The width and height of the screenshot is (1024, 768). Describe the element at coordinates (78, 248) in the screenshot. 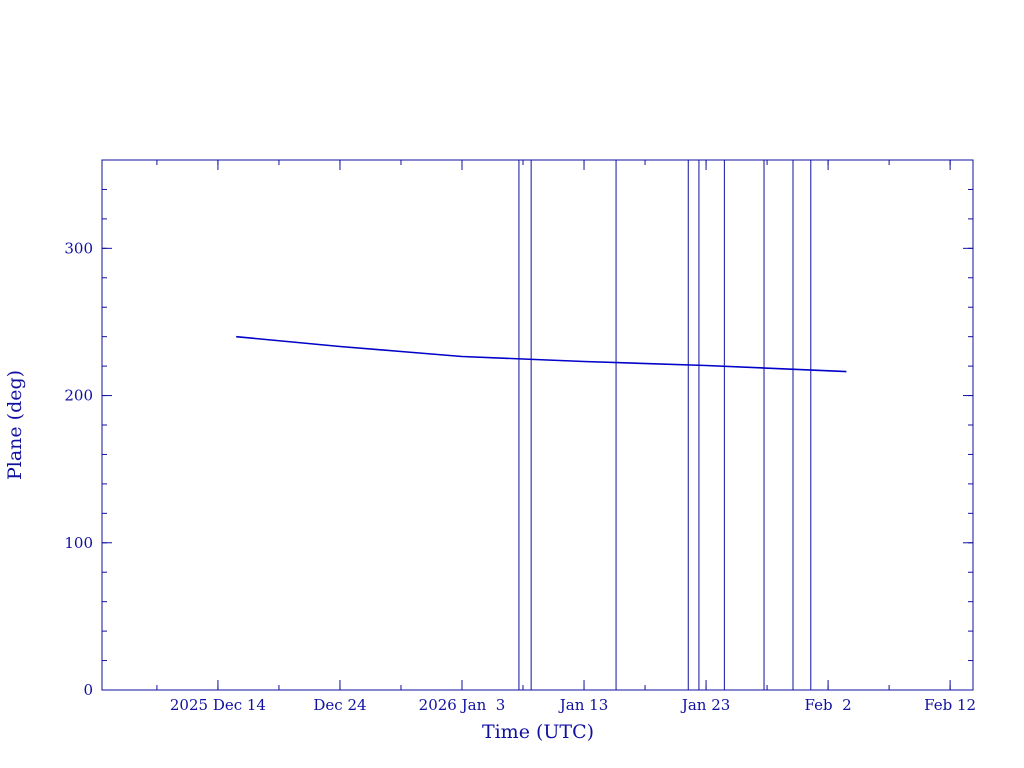

I see `y-tick-label: 300` at that location.